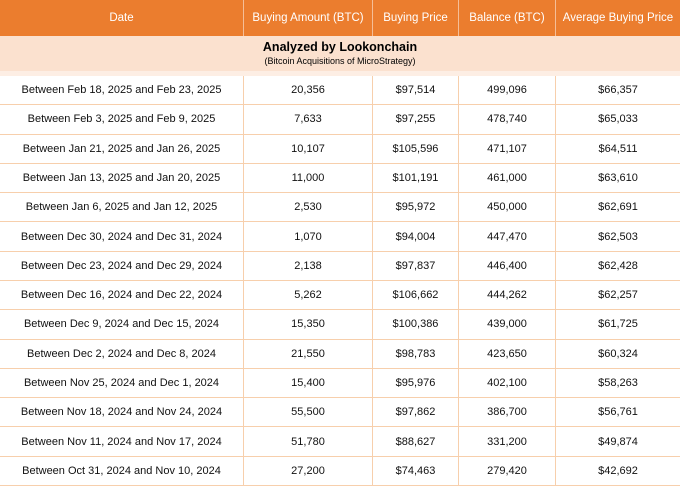 The width and height of the screenshot is (680, 486). I want to click on cell-balance: 461,000, so click(506, 178).